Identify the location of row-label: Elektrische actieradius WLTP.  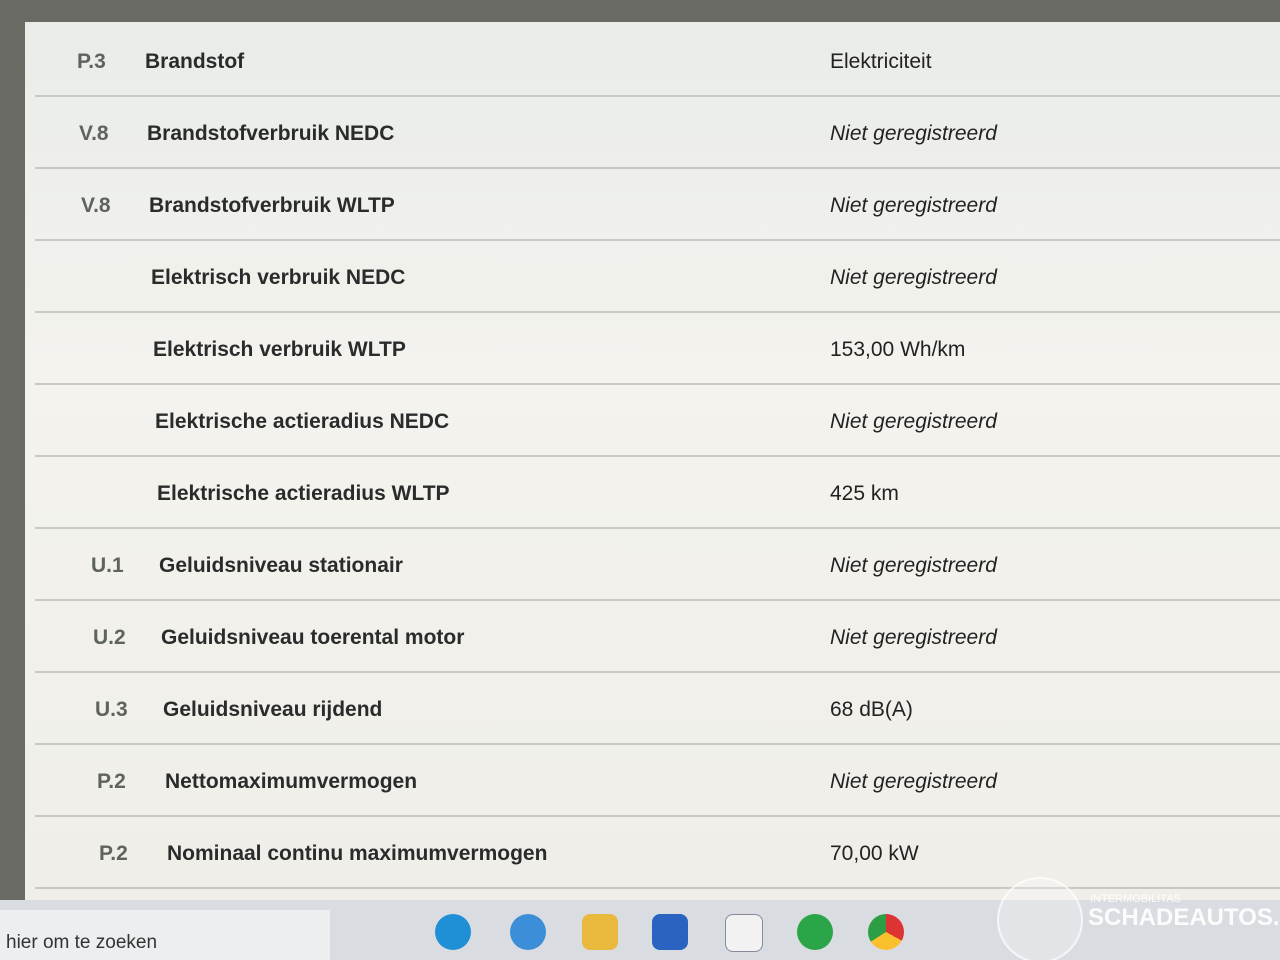
(303, 493).